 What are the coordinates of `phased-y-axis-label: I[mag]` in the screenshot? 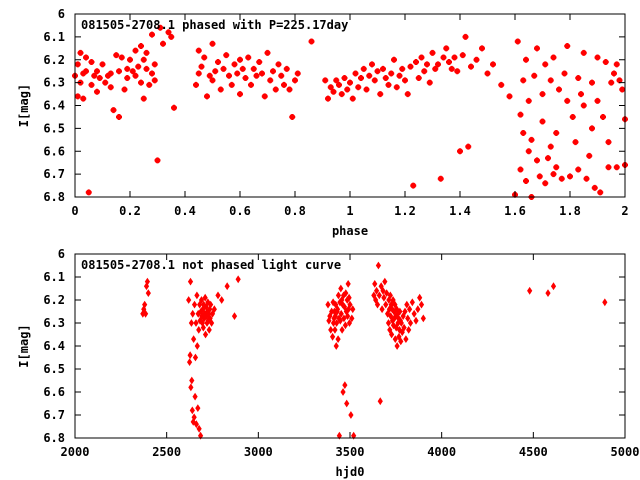 It's located at (24, 105).